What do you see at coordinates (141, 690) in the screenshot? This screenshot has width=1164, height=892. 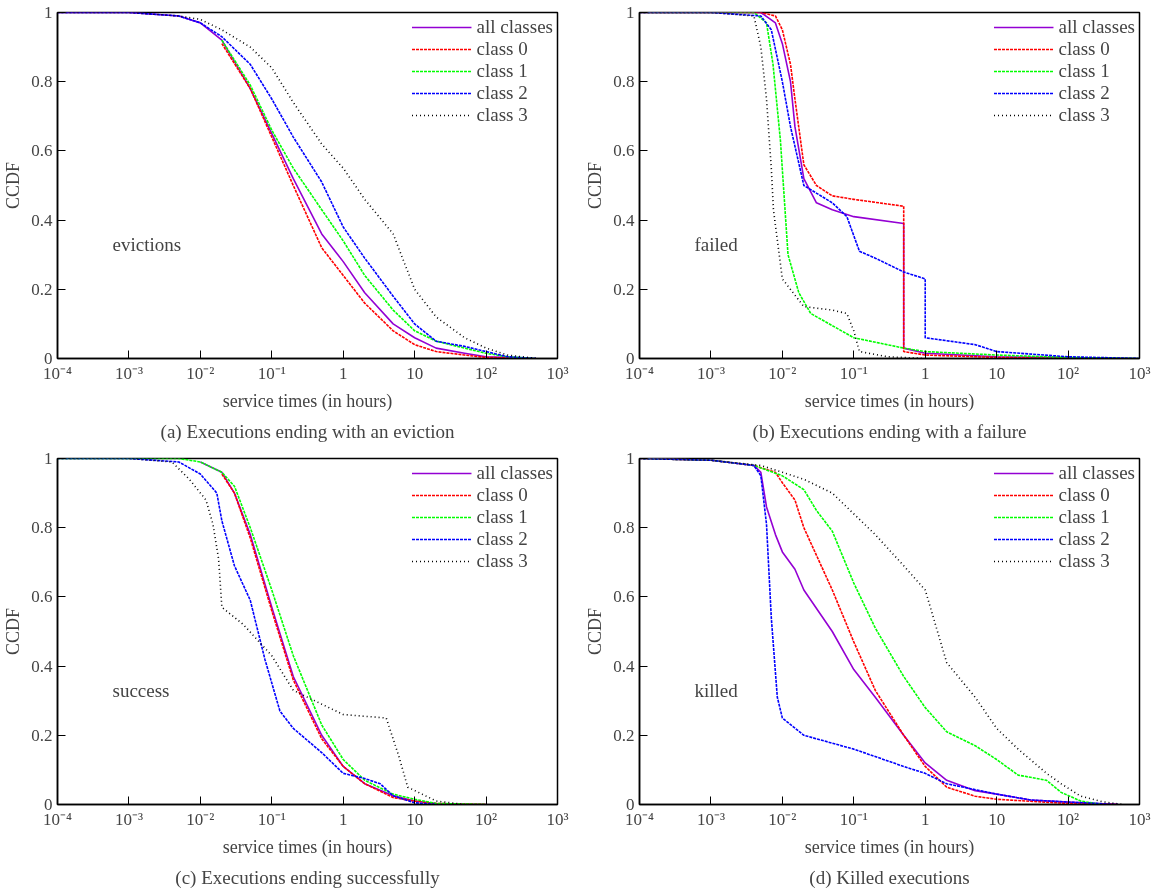 I see `annotation: success` at bounding box center [141, 690].